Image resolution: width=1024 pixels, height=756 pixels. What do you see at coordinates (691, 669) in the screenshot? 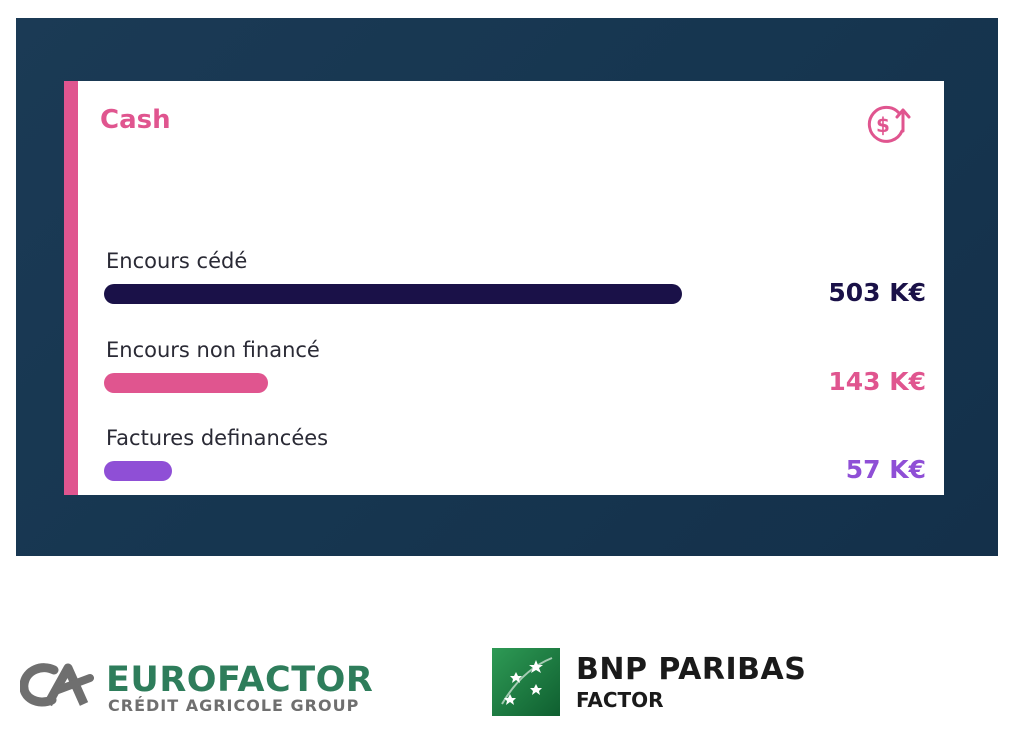
I see `bnp-name: BNP PARIBAS` at bounding box center [691, 669].